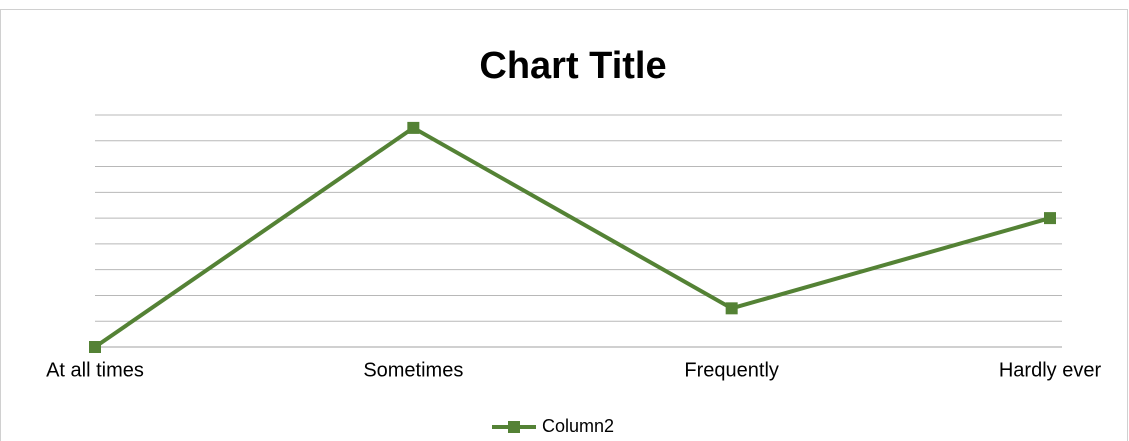 The image size is (1129, 441). What do you see at coordinates (572, 66) in the screenshot?
I see `chart-title: Chart Title` at bounding box center [572, 66].